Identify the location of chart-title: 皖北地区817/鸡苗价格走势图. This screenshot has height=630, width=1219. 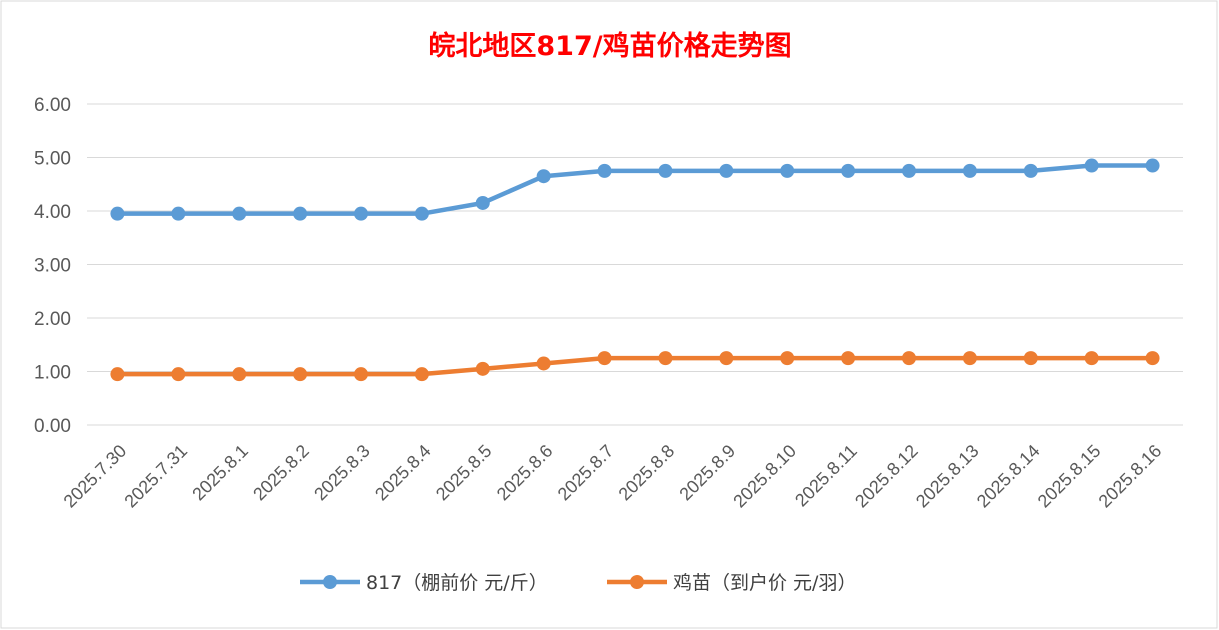
(609, 46).